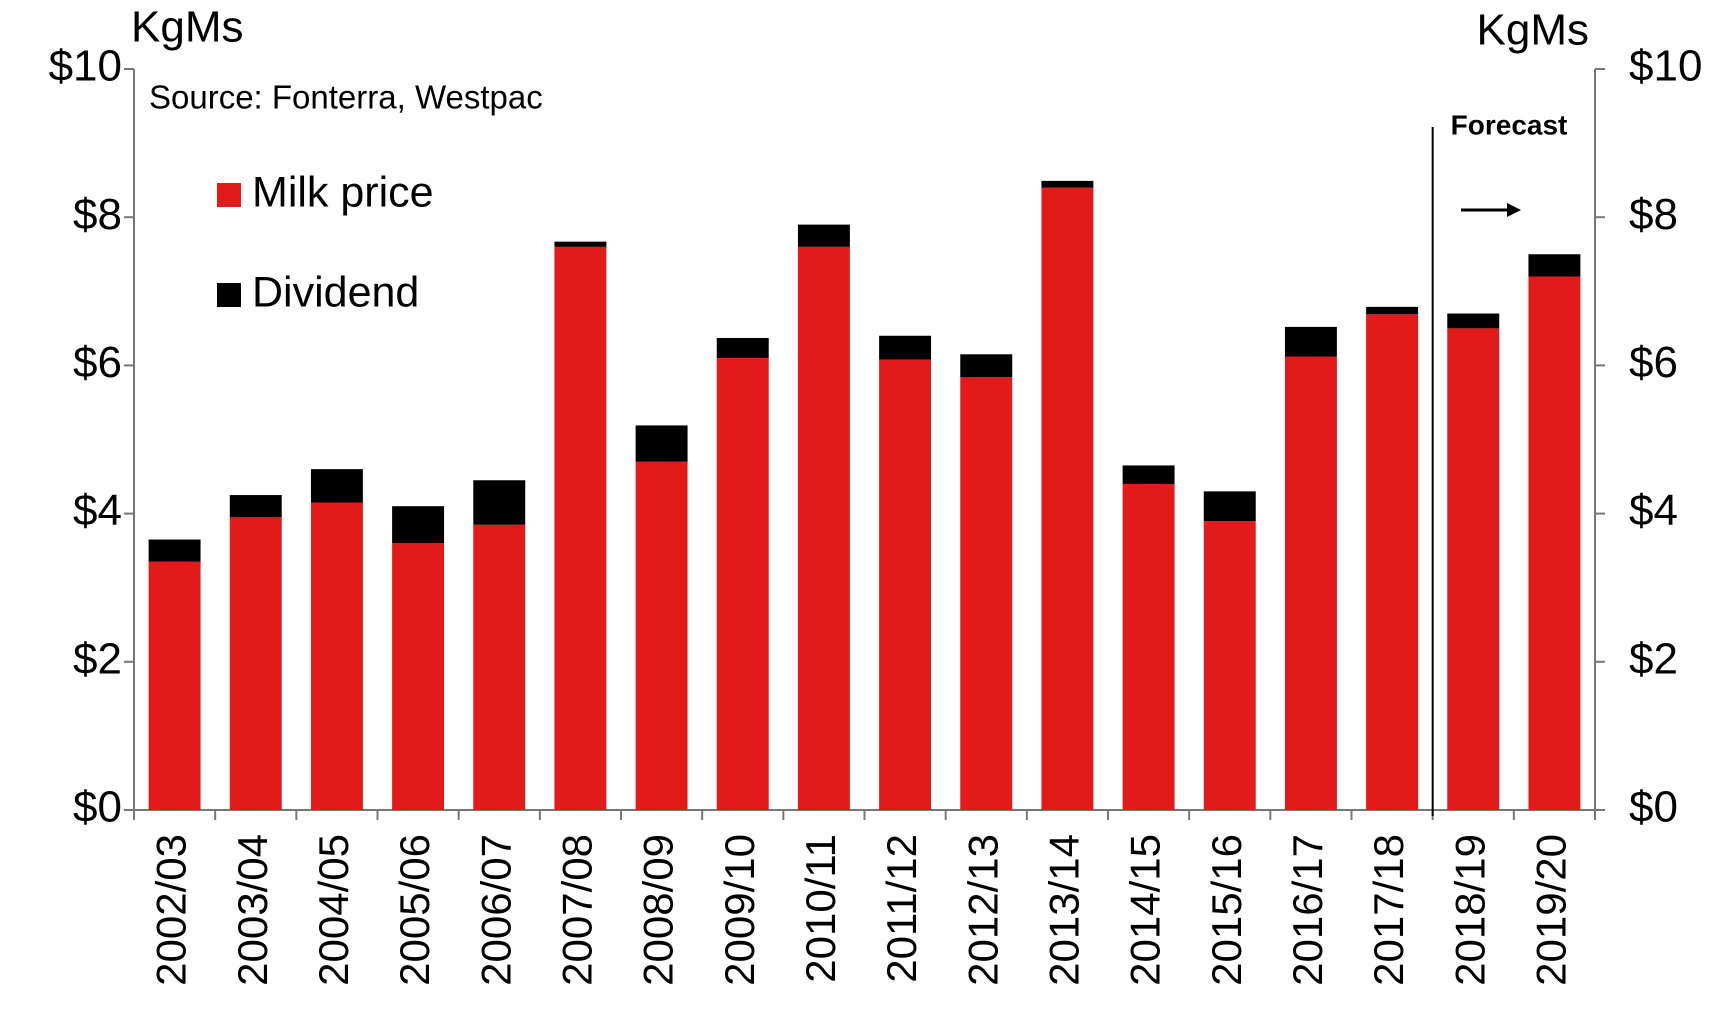 The height and width of the screenshot is (1015, 1718). I want to click on y-tick-label: $4, so click(97, 510).